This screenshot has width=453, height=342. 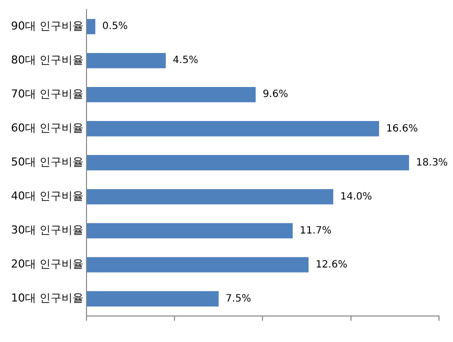 I want to click on y-tick-label: 50대 인구비율, so click(x=47, y=162).